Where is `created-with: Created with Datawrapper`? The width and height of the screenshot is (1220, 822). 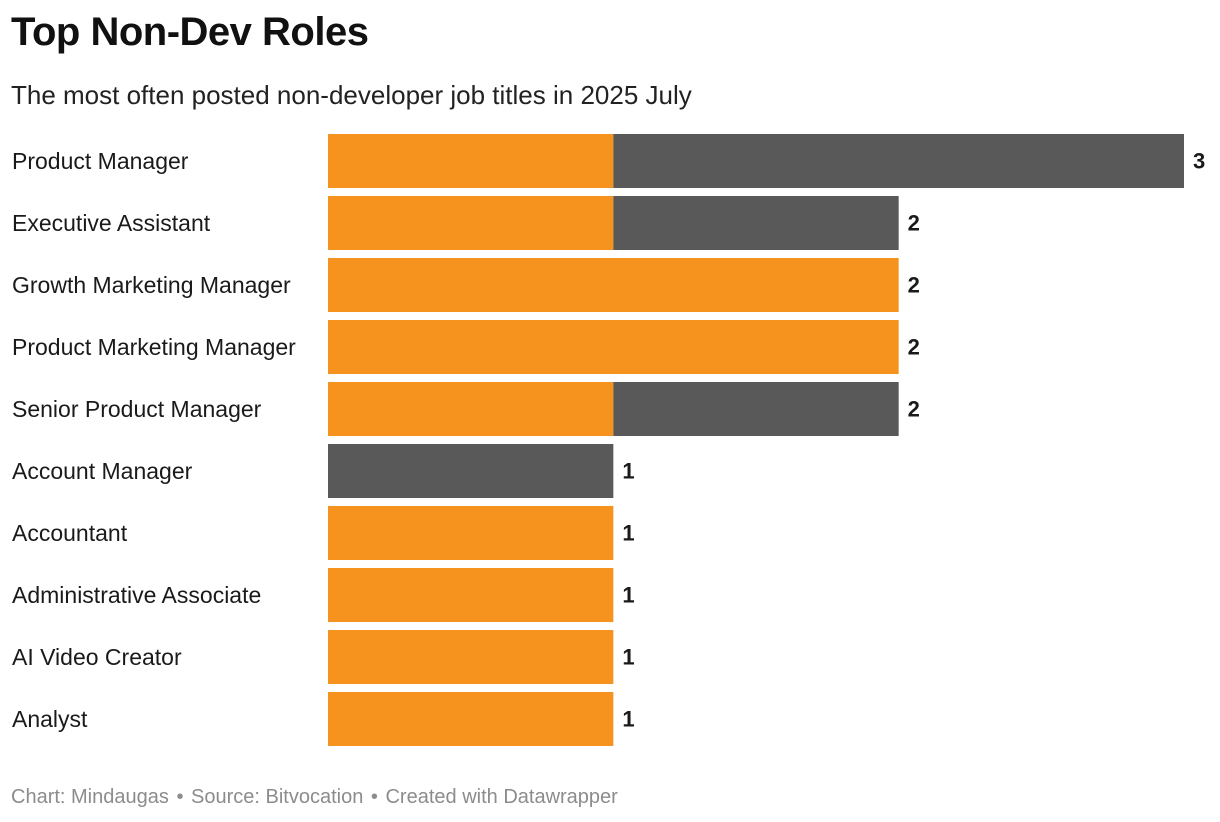 created-with: Created with Datawrapper is located at coordinates (501, 797).